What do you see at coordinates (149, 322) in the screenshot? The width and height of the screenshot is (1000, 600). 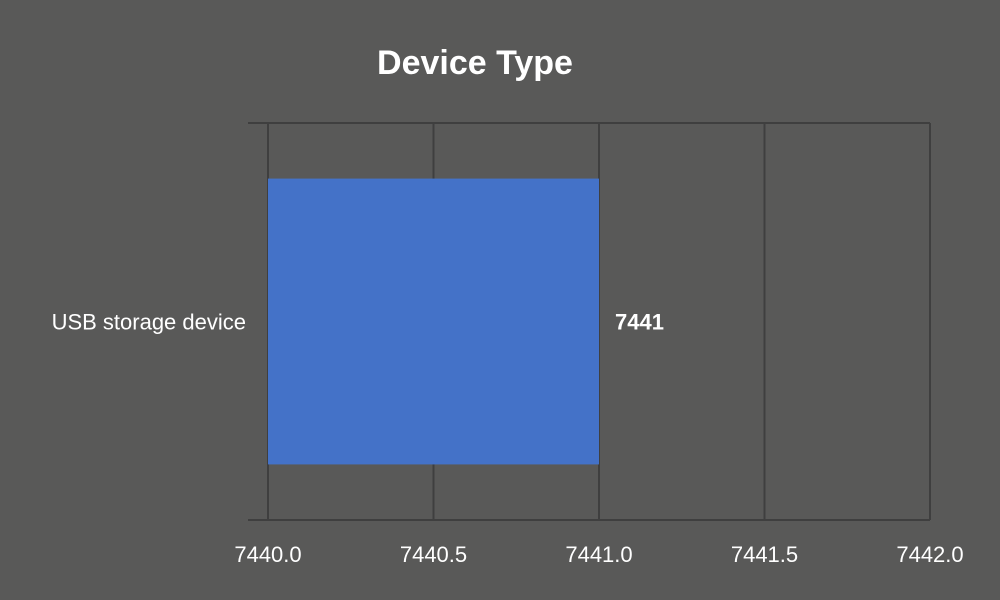 I see `category-label: USB storage device` at bounding box center [149, 322].